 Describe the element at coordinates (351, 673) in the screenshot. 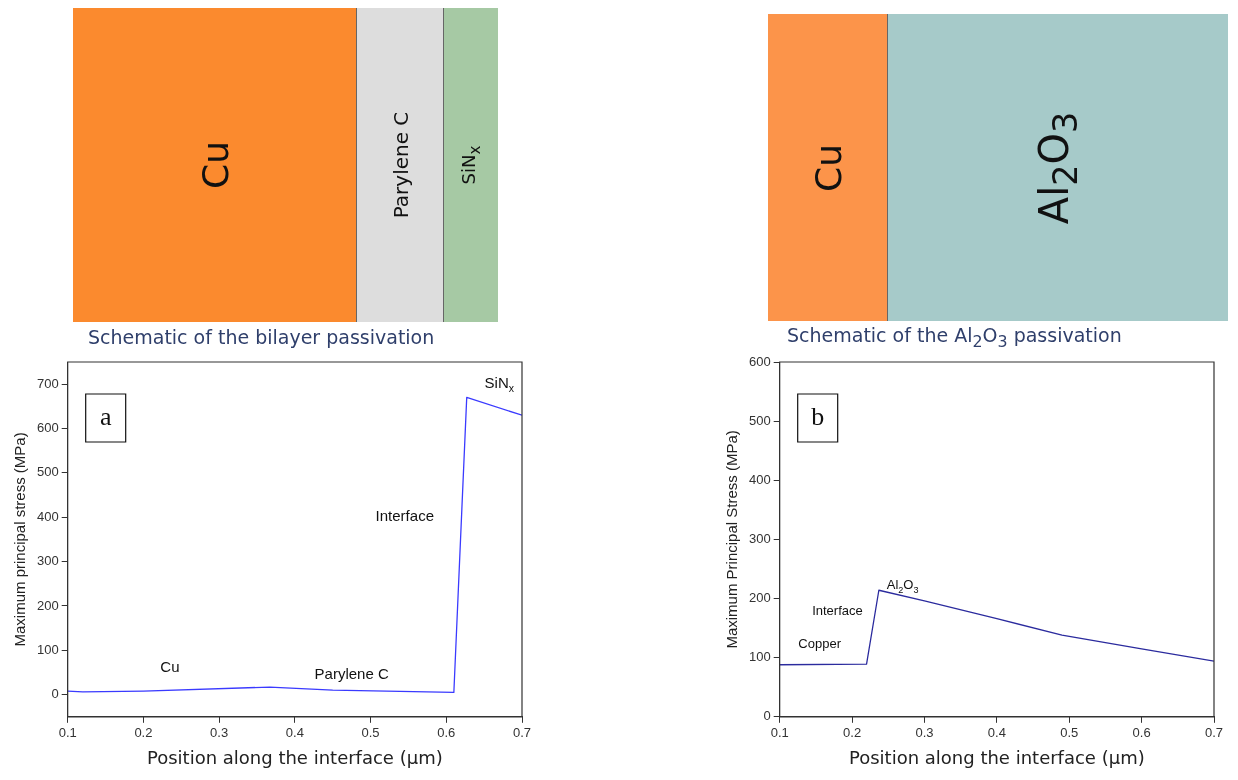

I see `annotation: Parylene C` at that location.